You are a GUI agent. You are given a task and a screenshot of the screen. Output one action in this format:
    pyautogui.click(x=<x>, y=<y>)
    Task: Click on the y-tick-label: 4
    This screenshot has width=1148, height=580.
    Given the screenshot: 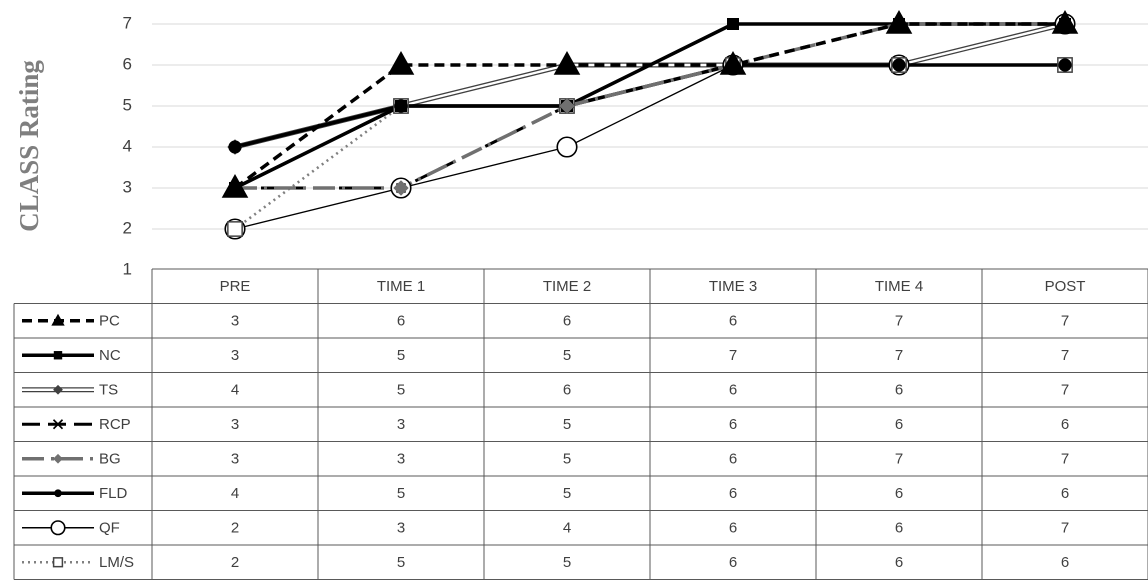 What is the action you would take?
    pyautogui.click(x=127, y=145)
    